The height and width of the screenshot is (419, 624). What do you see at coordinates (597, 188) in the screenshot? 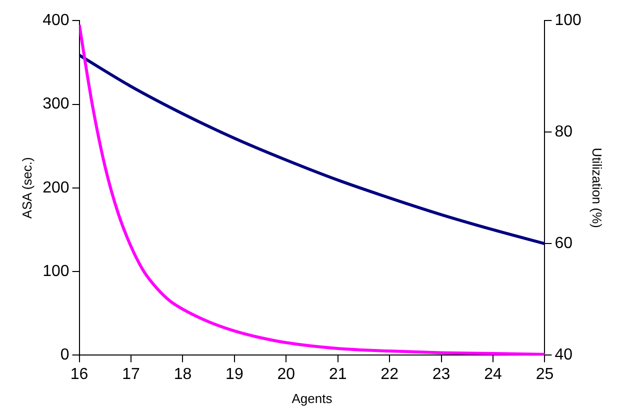
I see `y2-axis-title: Utilization (%)` at bounding box center [597, 188].